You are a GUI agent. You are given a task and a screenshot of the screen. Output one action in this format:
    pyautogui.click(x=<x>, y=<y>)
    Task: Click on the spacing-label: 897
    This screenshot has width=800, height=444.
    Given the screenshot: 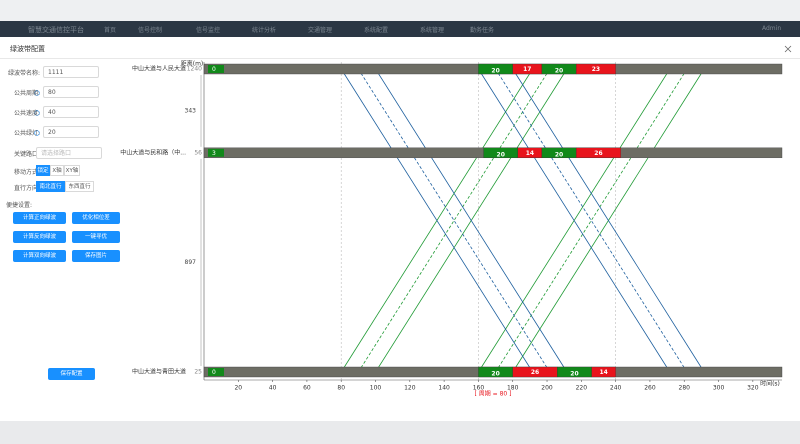 What is the action you would take?
    pyautogui.click(x=191, y=262)
    